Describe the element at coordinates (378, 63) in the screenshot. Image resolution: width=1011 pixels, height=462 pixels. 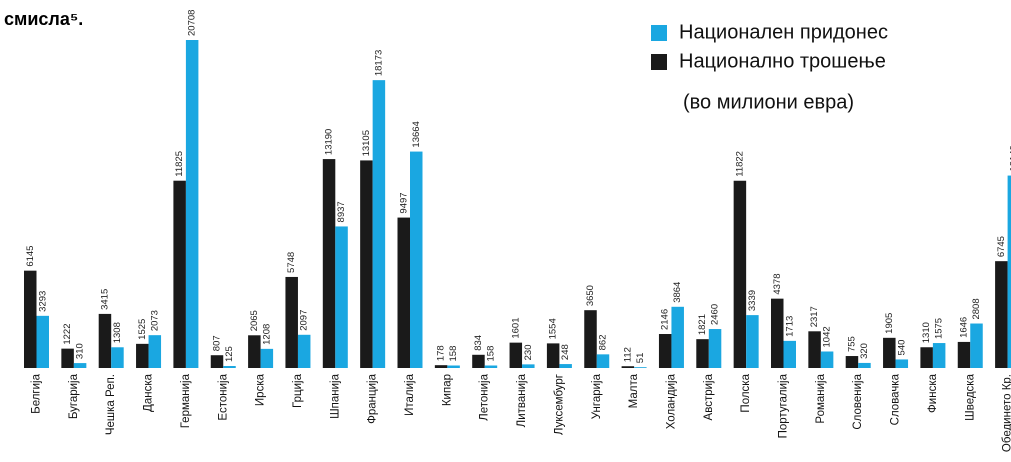
I see `value-label: 18173` at that location.